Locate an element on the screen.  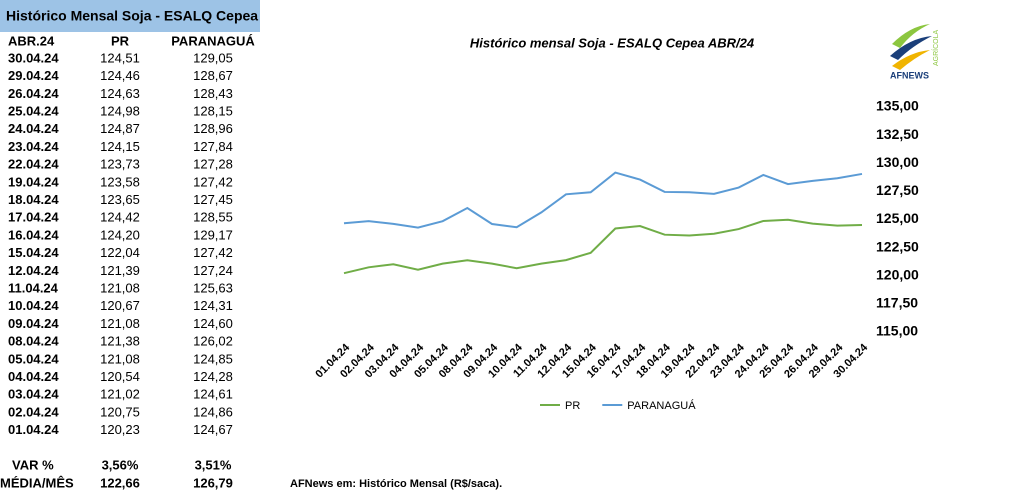
logo: AFNEWS AGRÍCOLA is located at coordinates (915, 52).